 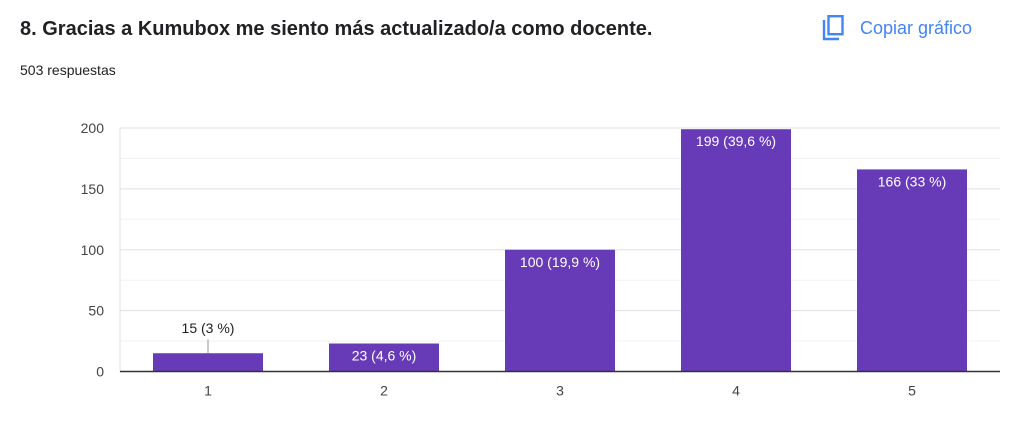 I want to click on x-tick-label: 2, so click(x=384, y=391).